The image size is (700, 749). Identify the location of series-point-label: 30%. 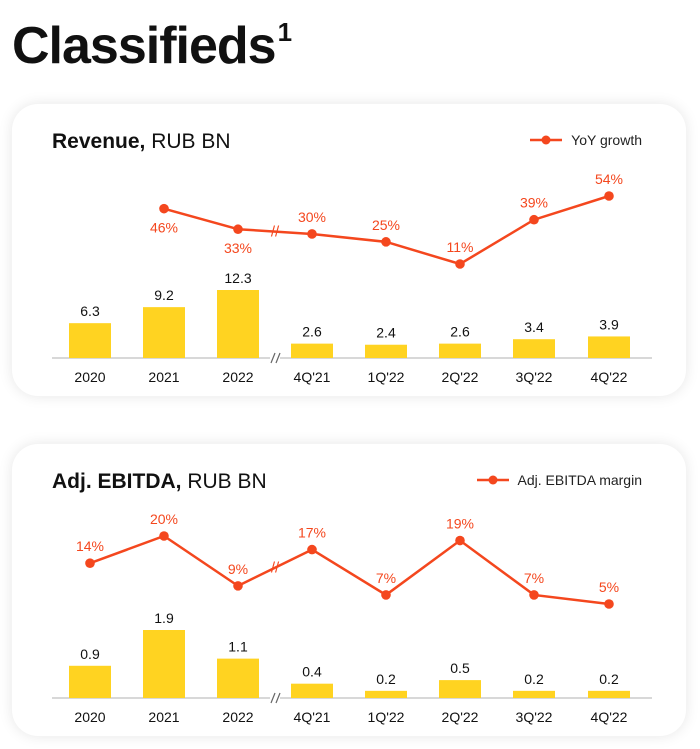
(312, 217).